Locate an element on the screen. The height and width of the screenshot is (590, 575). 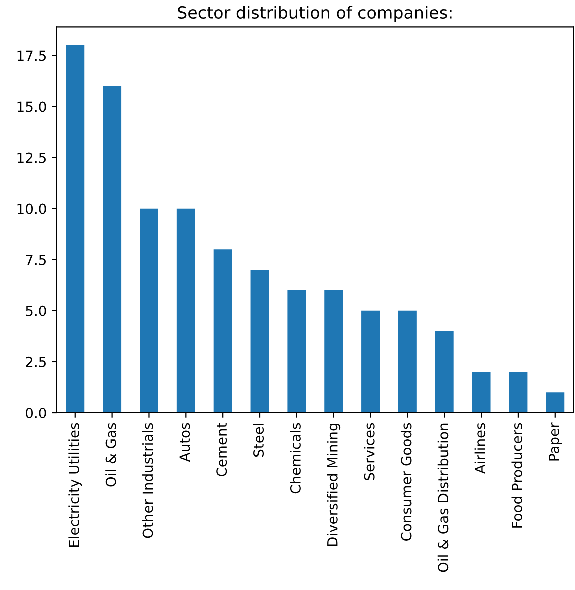
x-tick-label: Other Industrials is located at coordinates (148, 480).